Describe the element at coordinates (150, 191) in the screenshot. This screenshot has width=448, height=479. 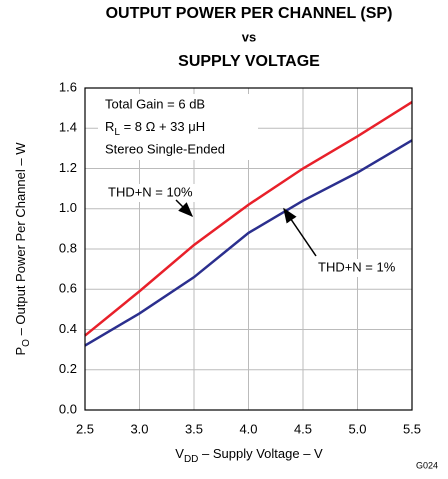
I see `series-label: THD+N = 10%` at that location.